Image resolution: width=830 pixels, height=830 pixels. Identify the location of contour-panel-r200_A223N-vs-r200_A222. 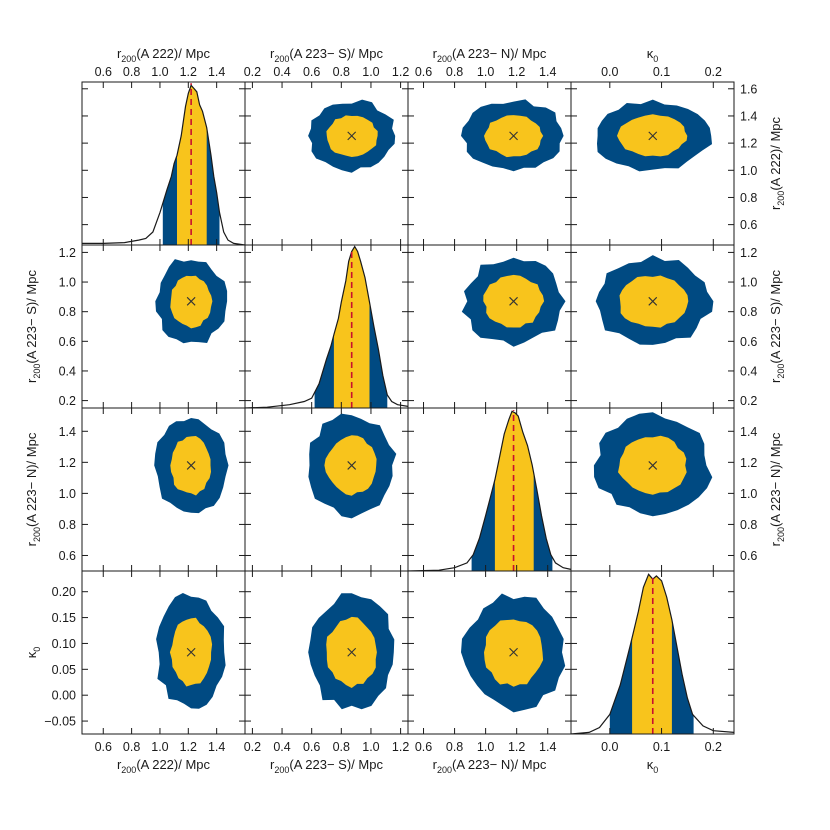
(191, 466).